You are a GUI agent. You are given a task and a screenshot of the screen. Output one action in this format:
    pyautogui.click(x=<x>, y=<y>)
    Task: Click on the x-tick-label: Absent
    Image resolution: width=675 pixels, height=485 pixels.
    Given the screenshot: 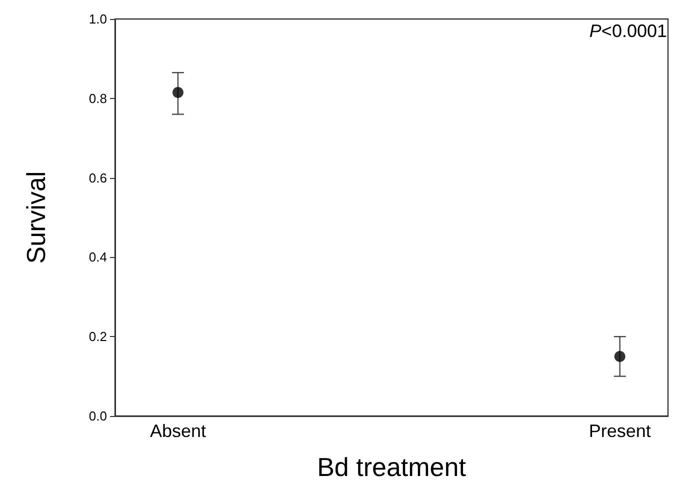 What is the action you would take?
    pyautogui.click(x=178, y=431)
    